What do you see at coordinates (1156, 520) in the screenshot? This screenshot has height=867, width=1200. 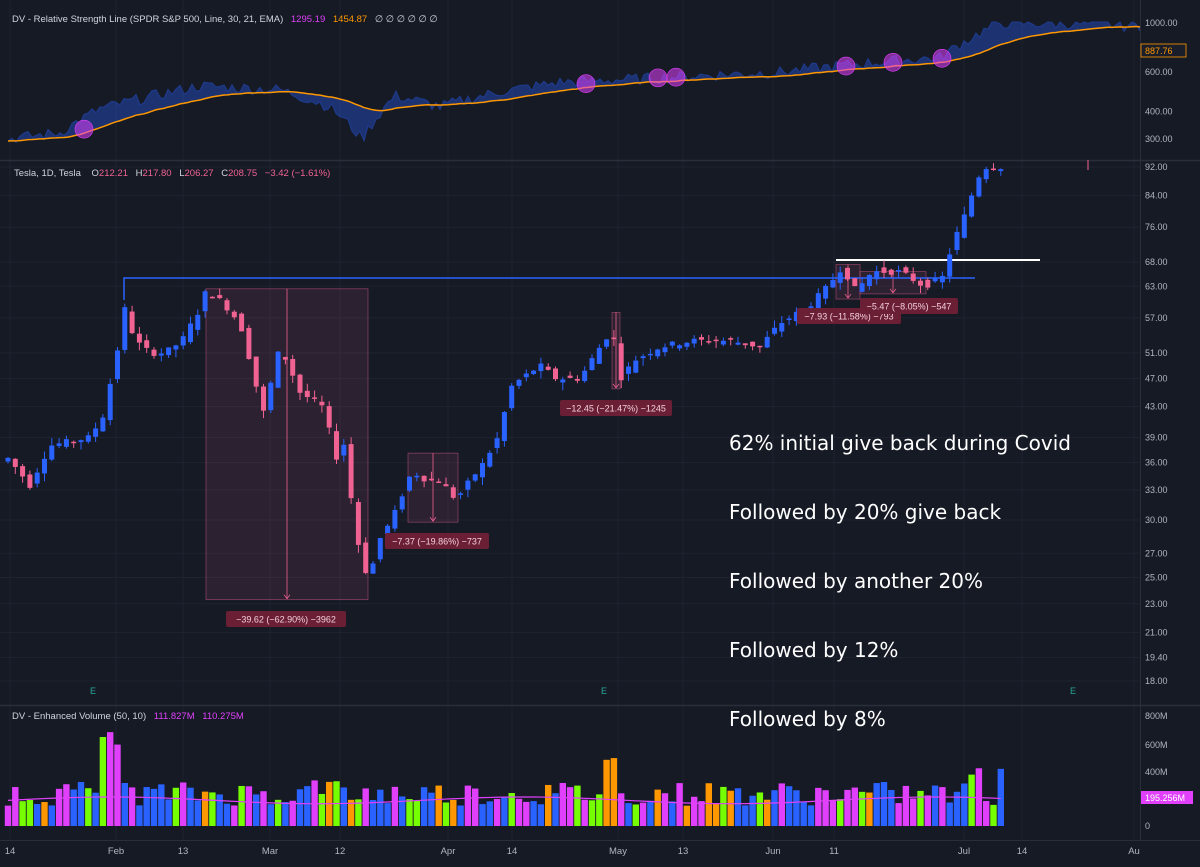 I see `price-axis-tick: 30.00` at bounding box center [1156, 520].